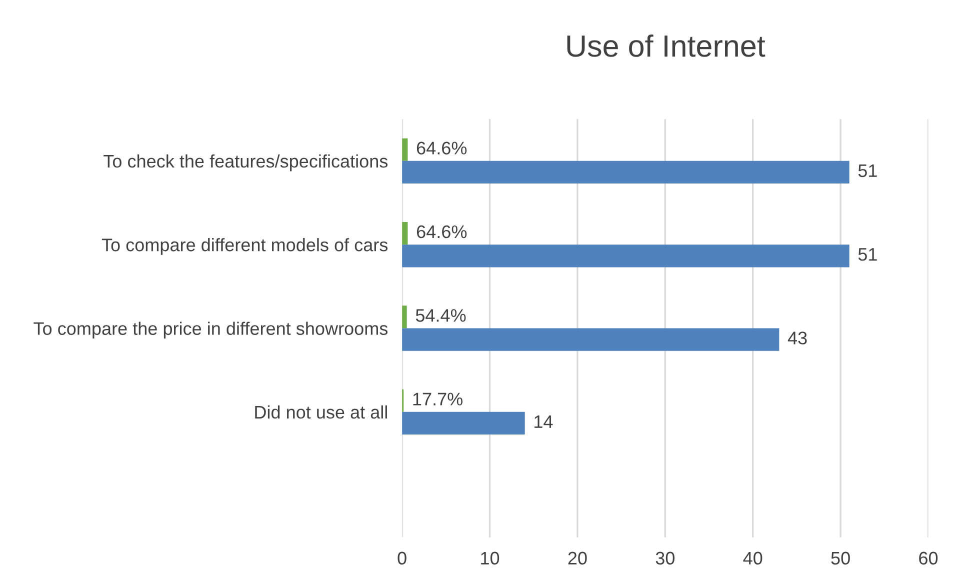 The width and height of the screenshot is (955, 581). I want to click on data-label: 54.4%, so click(441, 315).